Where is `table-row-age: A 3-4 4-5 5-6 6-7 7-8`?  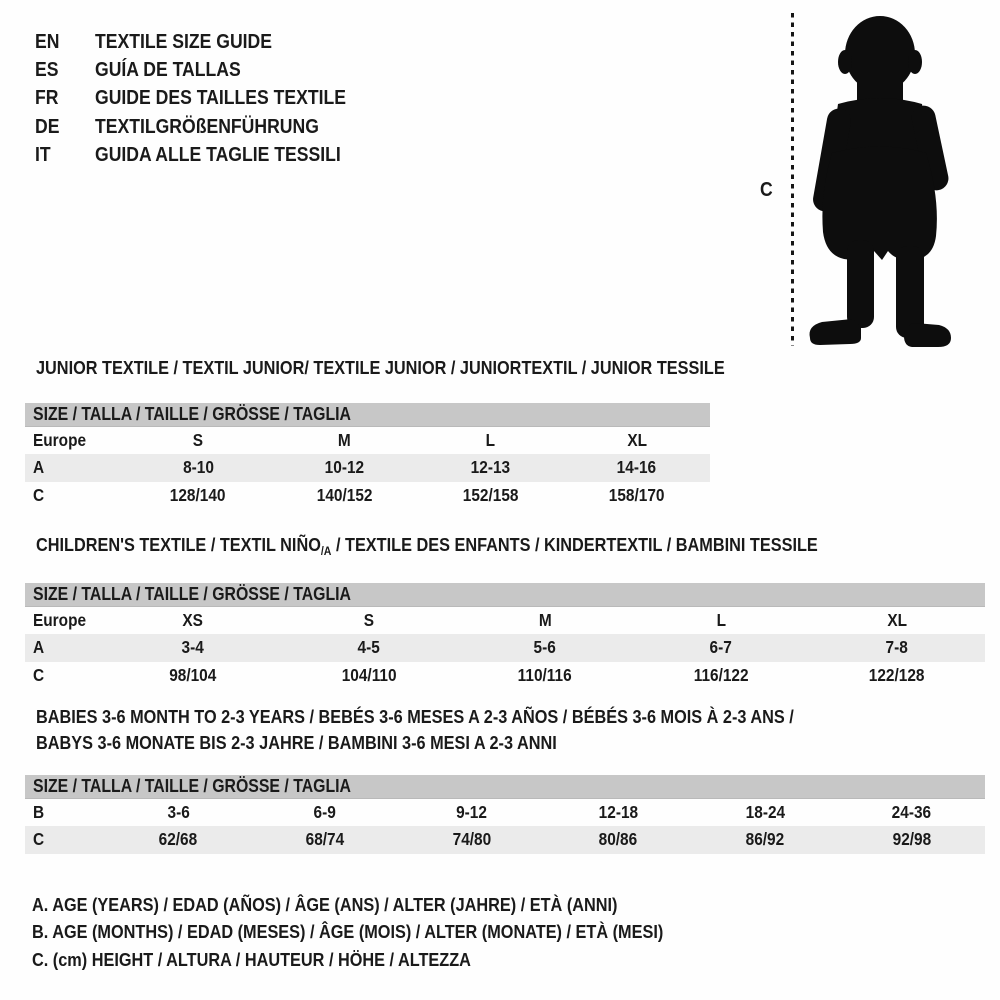
table-row-age: A 3-4 4-5 5-6 6-7 7-8 is located at coordinates (505, 648).